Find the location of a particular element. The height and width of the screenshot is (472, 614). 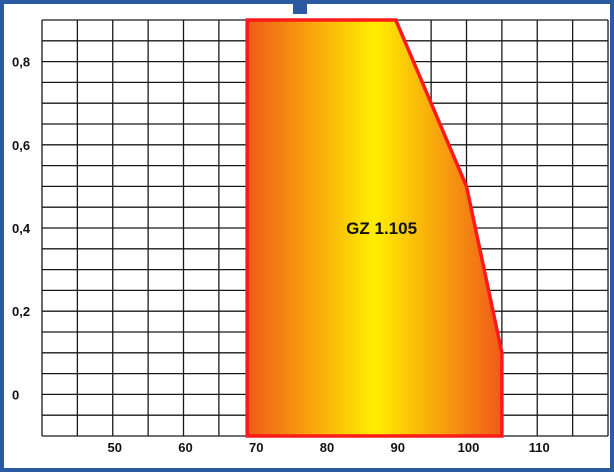

x-tick-label: 70 is located at coordinates (256, 447).